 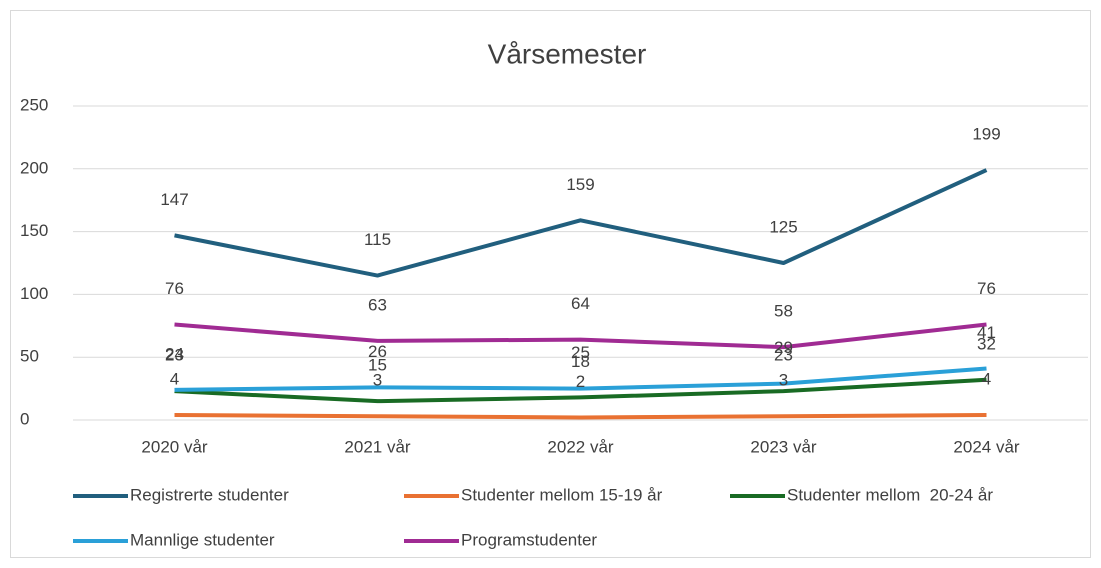 What do you see at coordinates (34, 293) in the screenshot?
I see `y-tick-label: 100` at bounding box center [34, 293].